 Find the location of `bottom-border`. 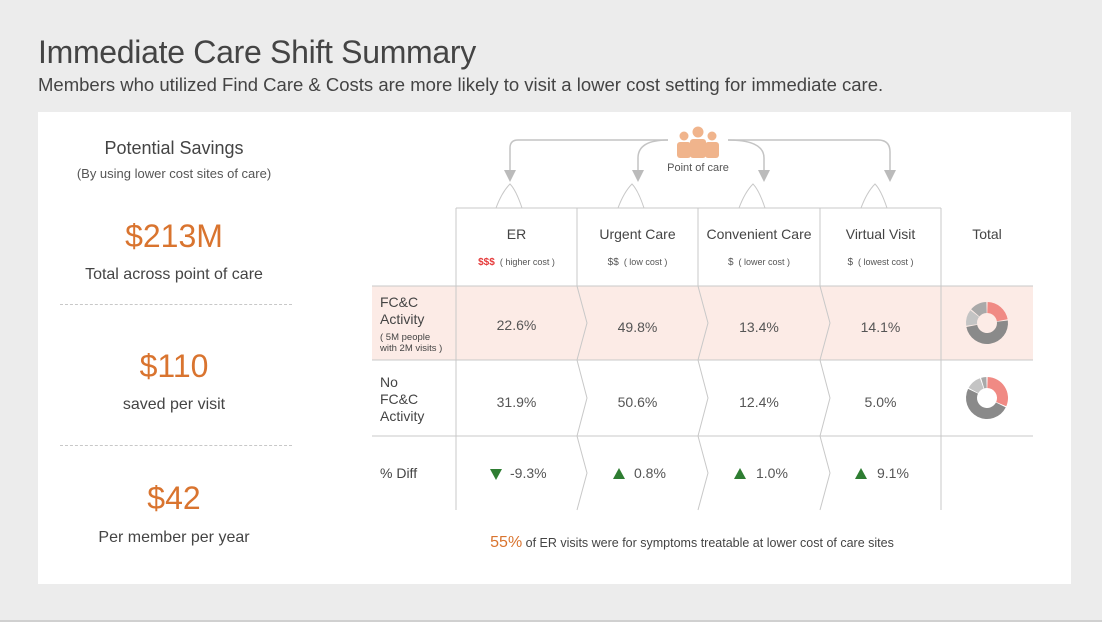

bottom-border is located at coordinates (551, 621).